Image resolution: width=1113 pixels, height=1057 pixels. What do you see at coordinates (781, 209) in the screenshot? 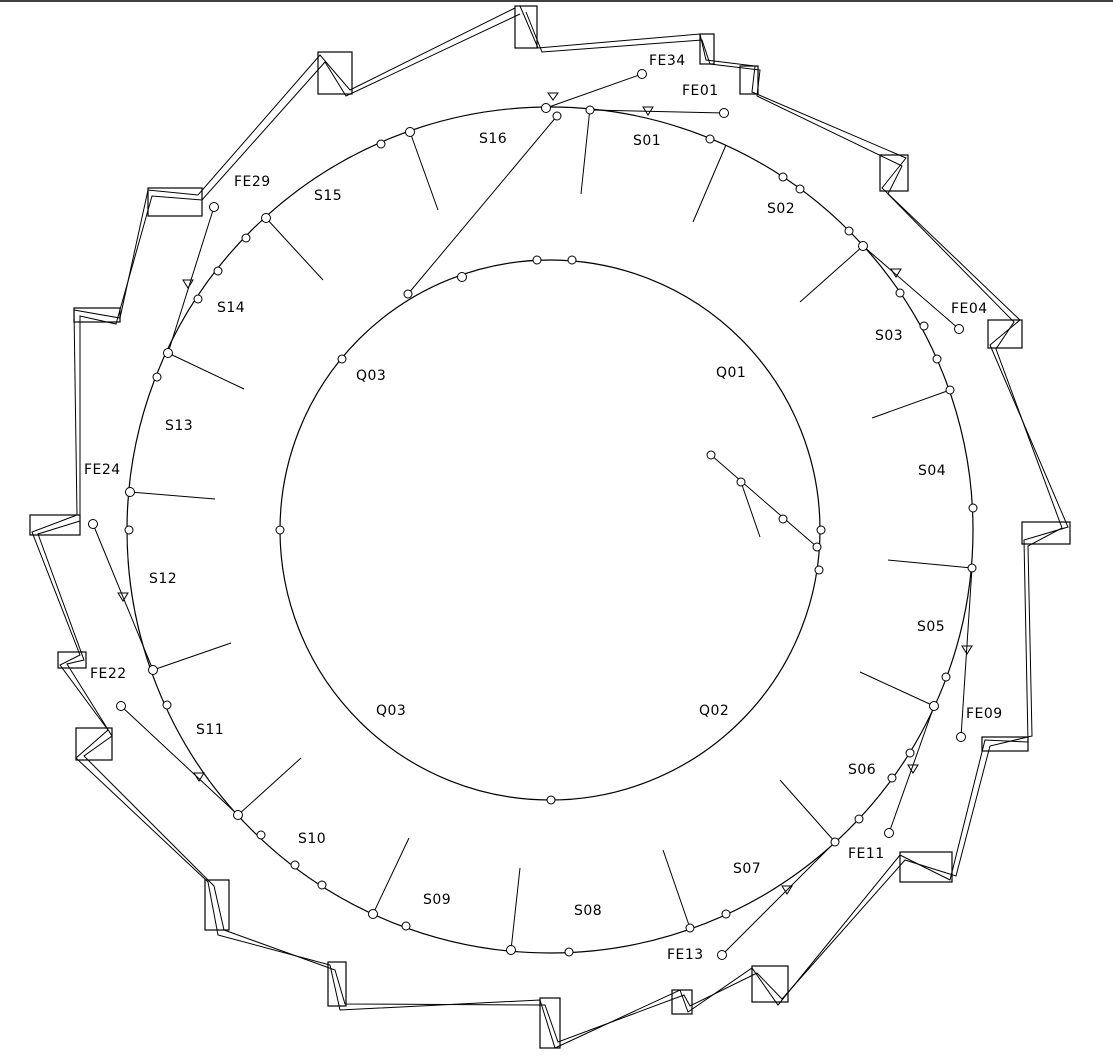
I see `sector-label-s02: S02` at bounding box center [781, 209].